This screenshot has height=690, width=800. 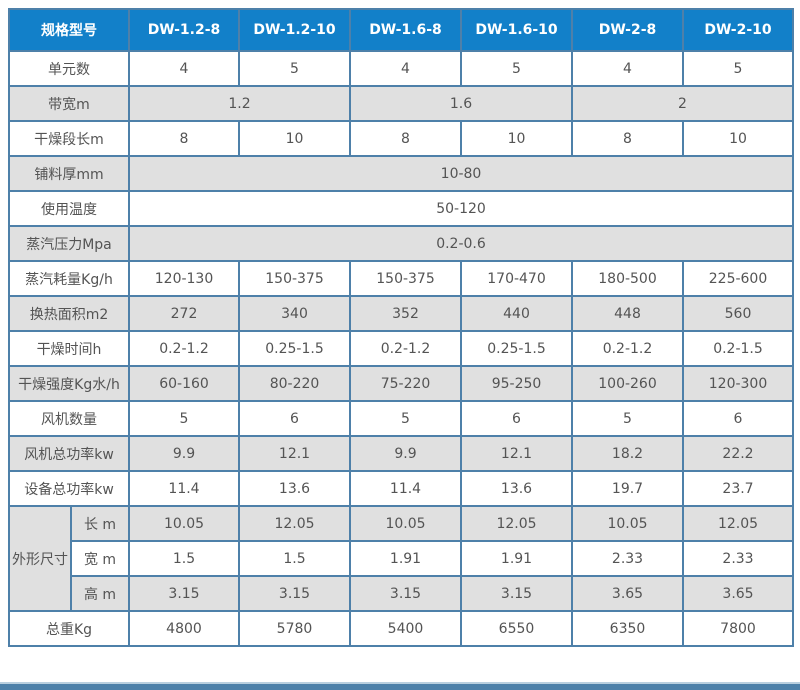 I want to click on spec-cell: 560, so click(x=738, y=313).